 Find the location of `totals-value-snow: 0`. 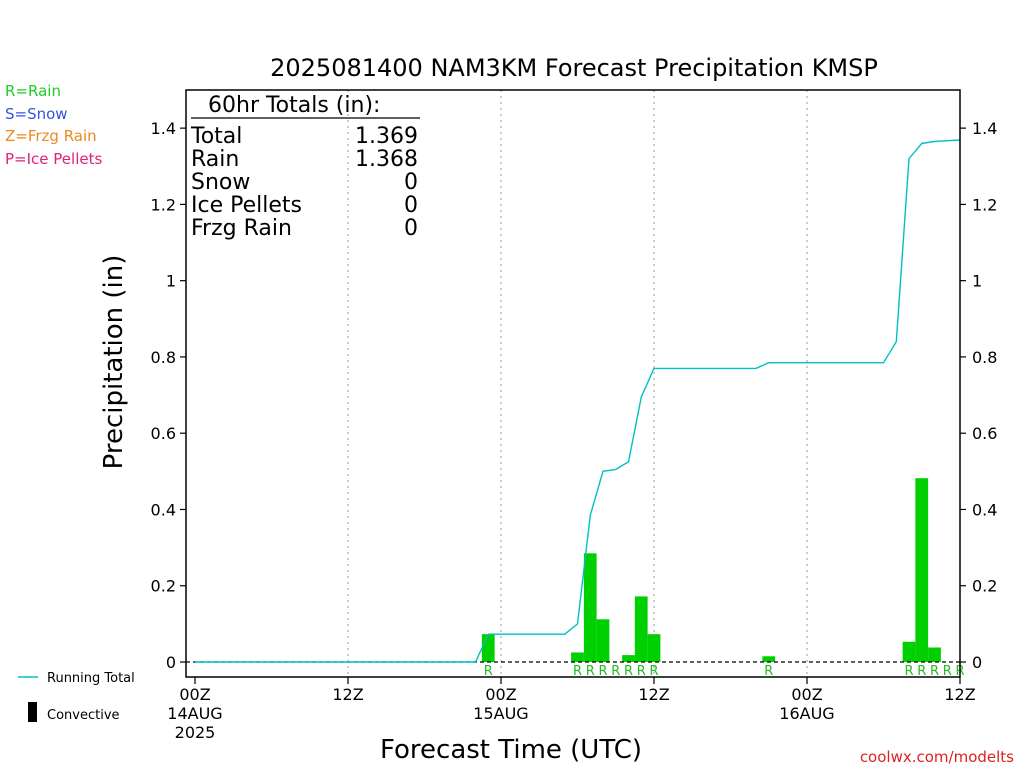

totals-value-snow: 0 is located at coordinates (411, 182).